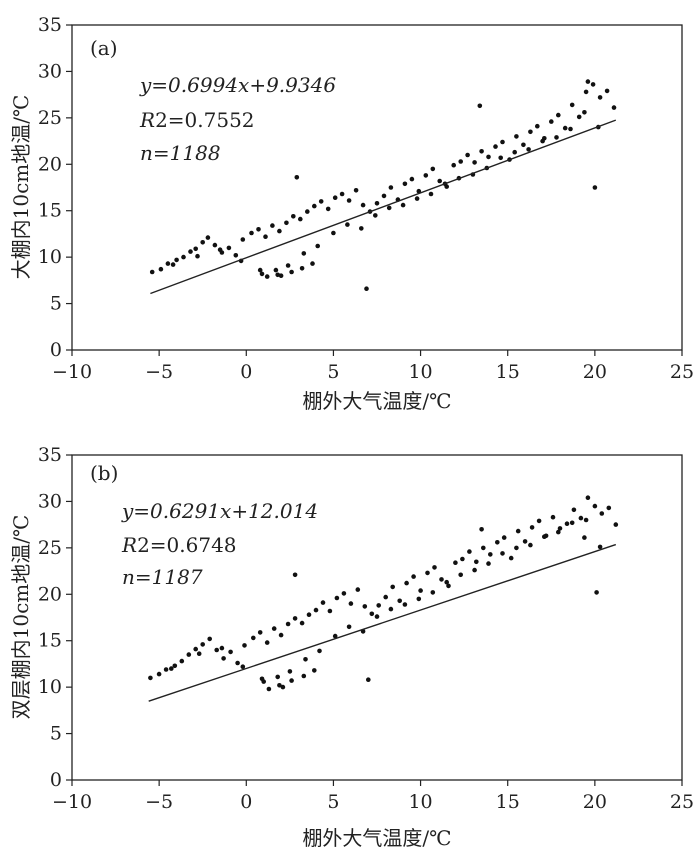 The image size is (700, 863). What do you see at coordinates (50, 548) in the screenshot?
I see `y-tick-label: 25` at bounding box center [50, 548].